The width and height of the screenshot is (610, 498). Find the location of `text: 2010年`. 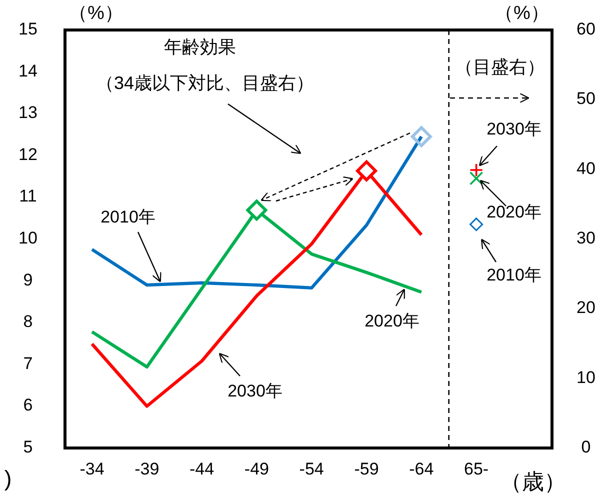

text: 2010年 is located at coordinates (514, 274).